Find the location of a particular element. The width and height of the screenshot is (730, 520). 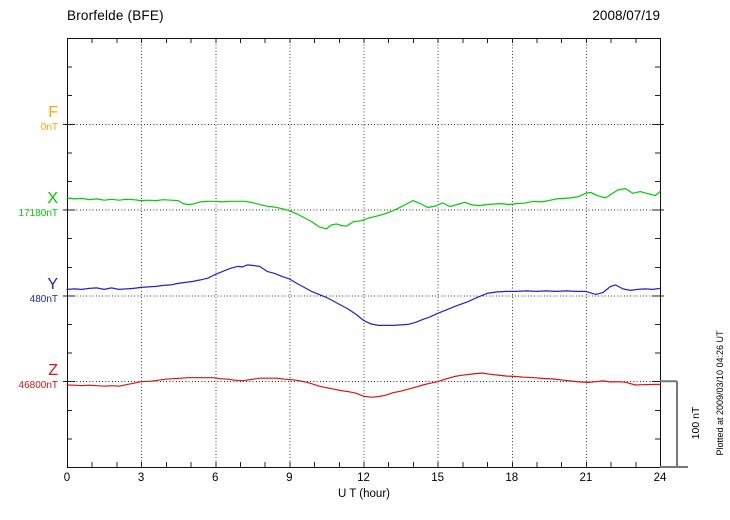

trace-X is located at coordinates (363, 209).